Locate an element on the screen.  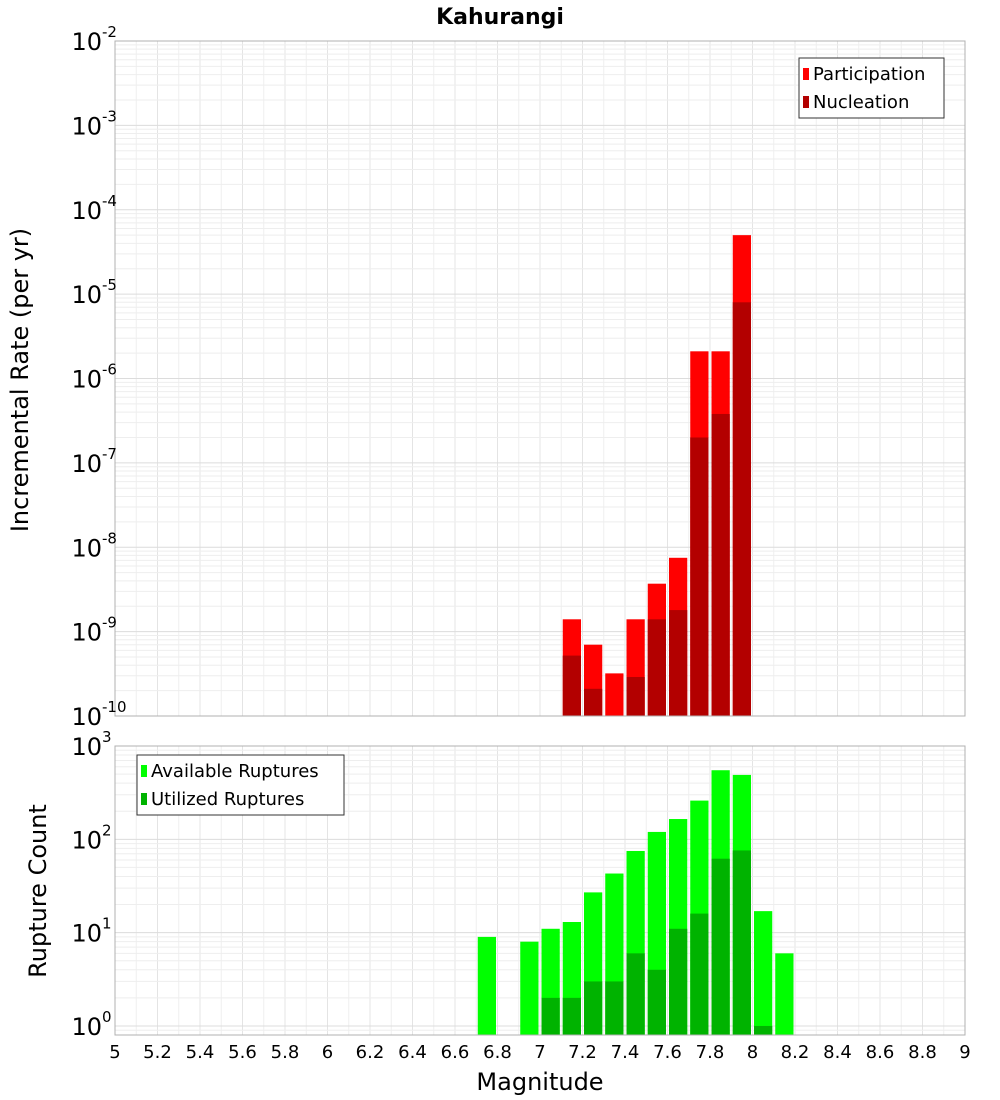
y-tick-exponent: 0 is located at coordinates (107, 1017).